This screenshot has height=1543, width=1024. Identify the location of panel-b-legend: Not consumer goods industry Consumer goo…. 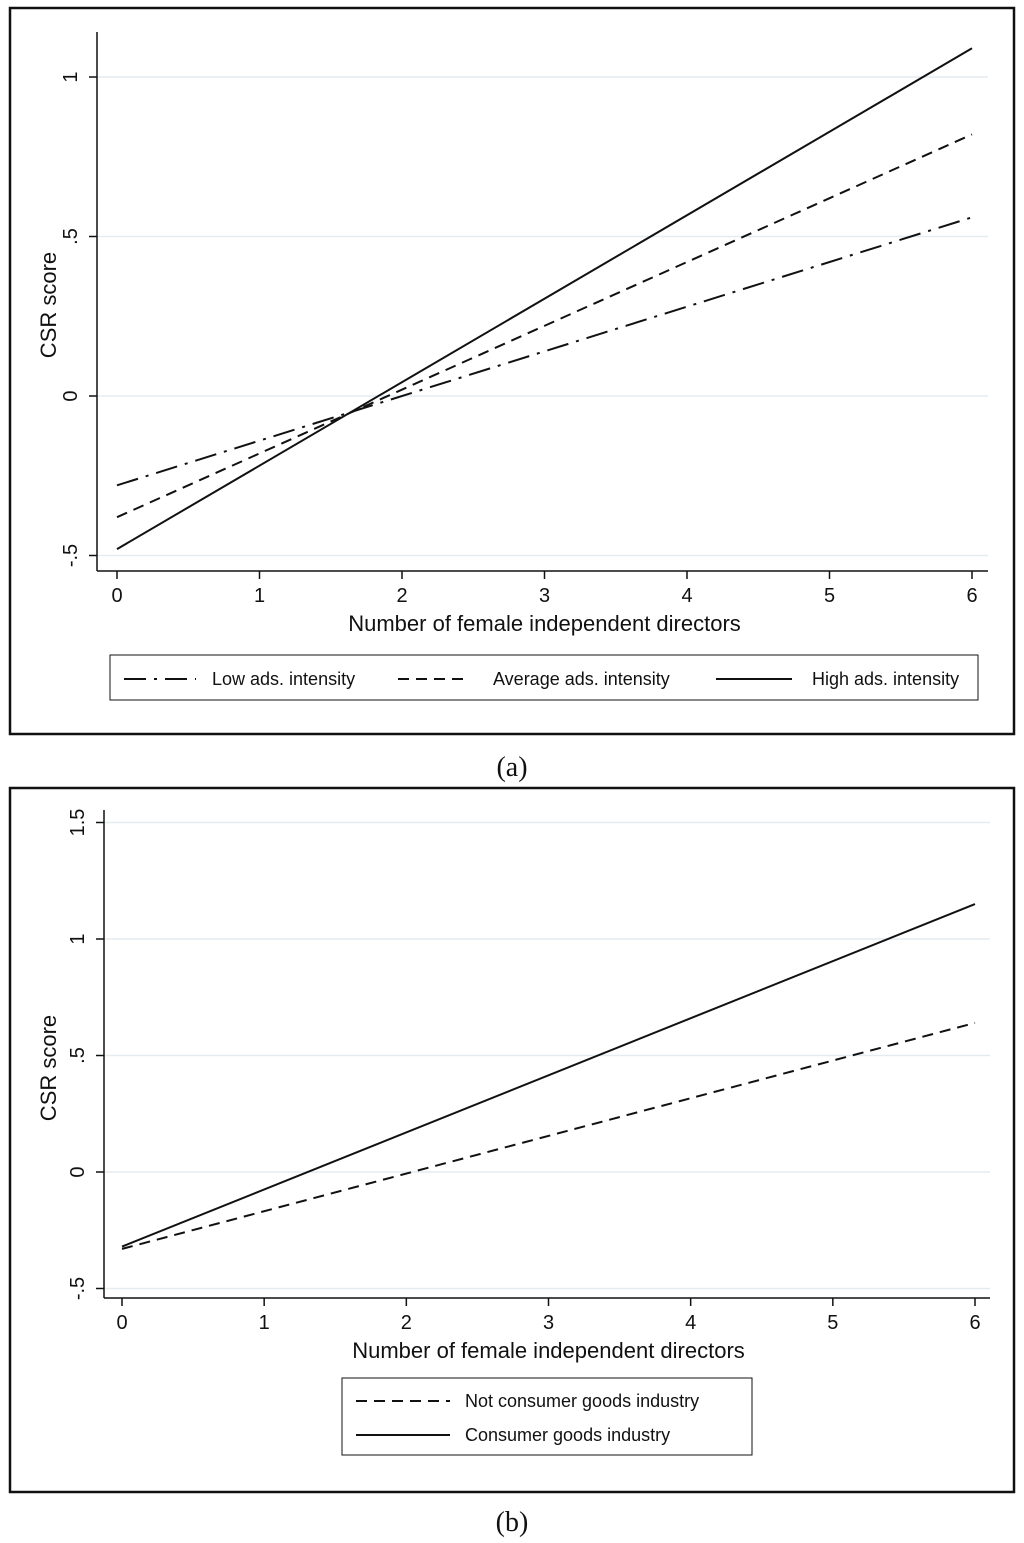
(547, 1416).